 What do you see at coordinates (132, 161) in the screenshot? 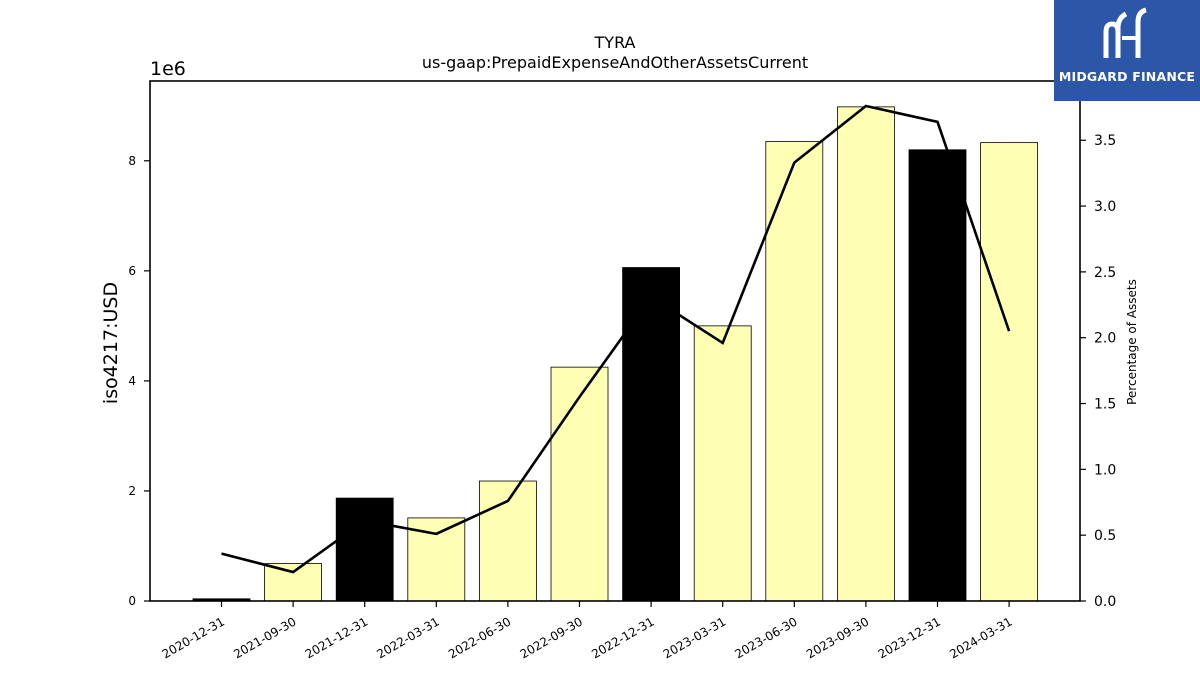
I see `y-tick-label: 8` at bounding box center [132, 161].